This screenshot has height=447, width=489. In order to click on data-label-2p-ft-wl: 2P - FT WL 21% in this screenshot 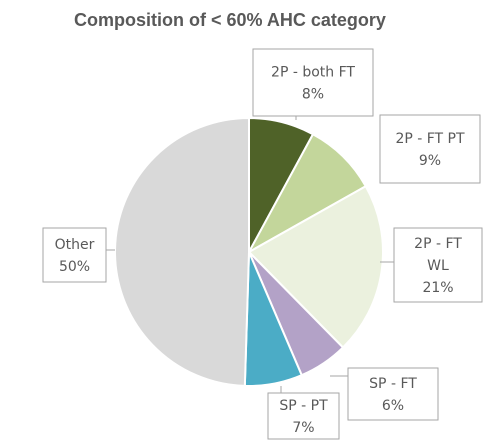, I will do `click(438, 266)`.